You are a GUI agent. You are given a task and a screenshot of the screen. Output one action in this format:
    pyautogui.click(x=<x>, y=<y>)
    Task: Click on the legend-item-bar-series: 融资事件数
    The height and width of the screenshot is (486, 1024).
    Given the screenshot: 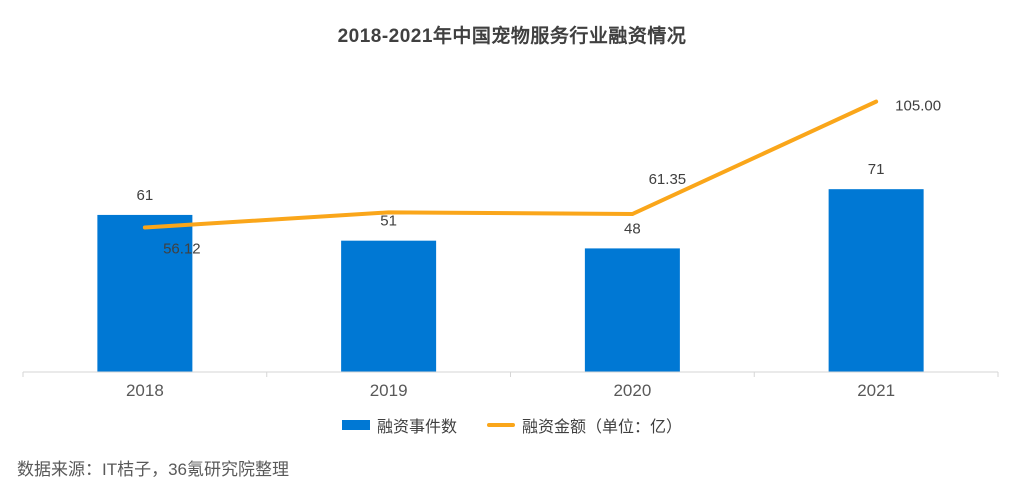 What is the action you would take?
    pyautogui.click(x=399, y=425)
    